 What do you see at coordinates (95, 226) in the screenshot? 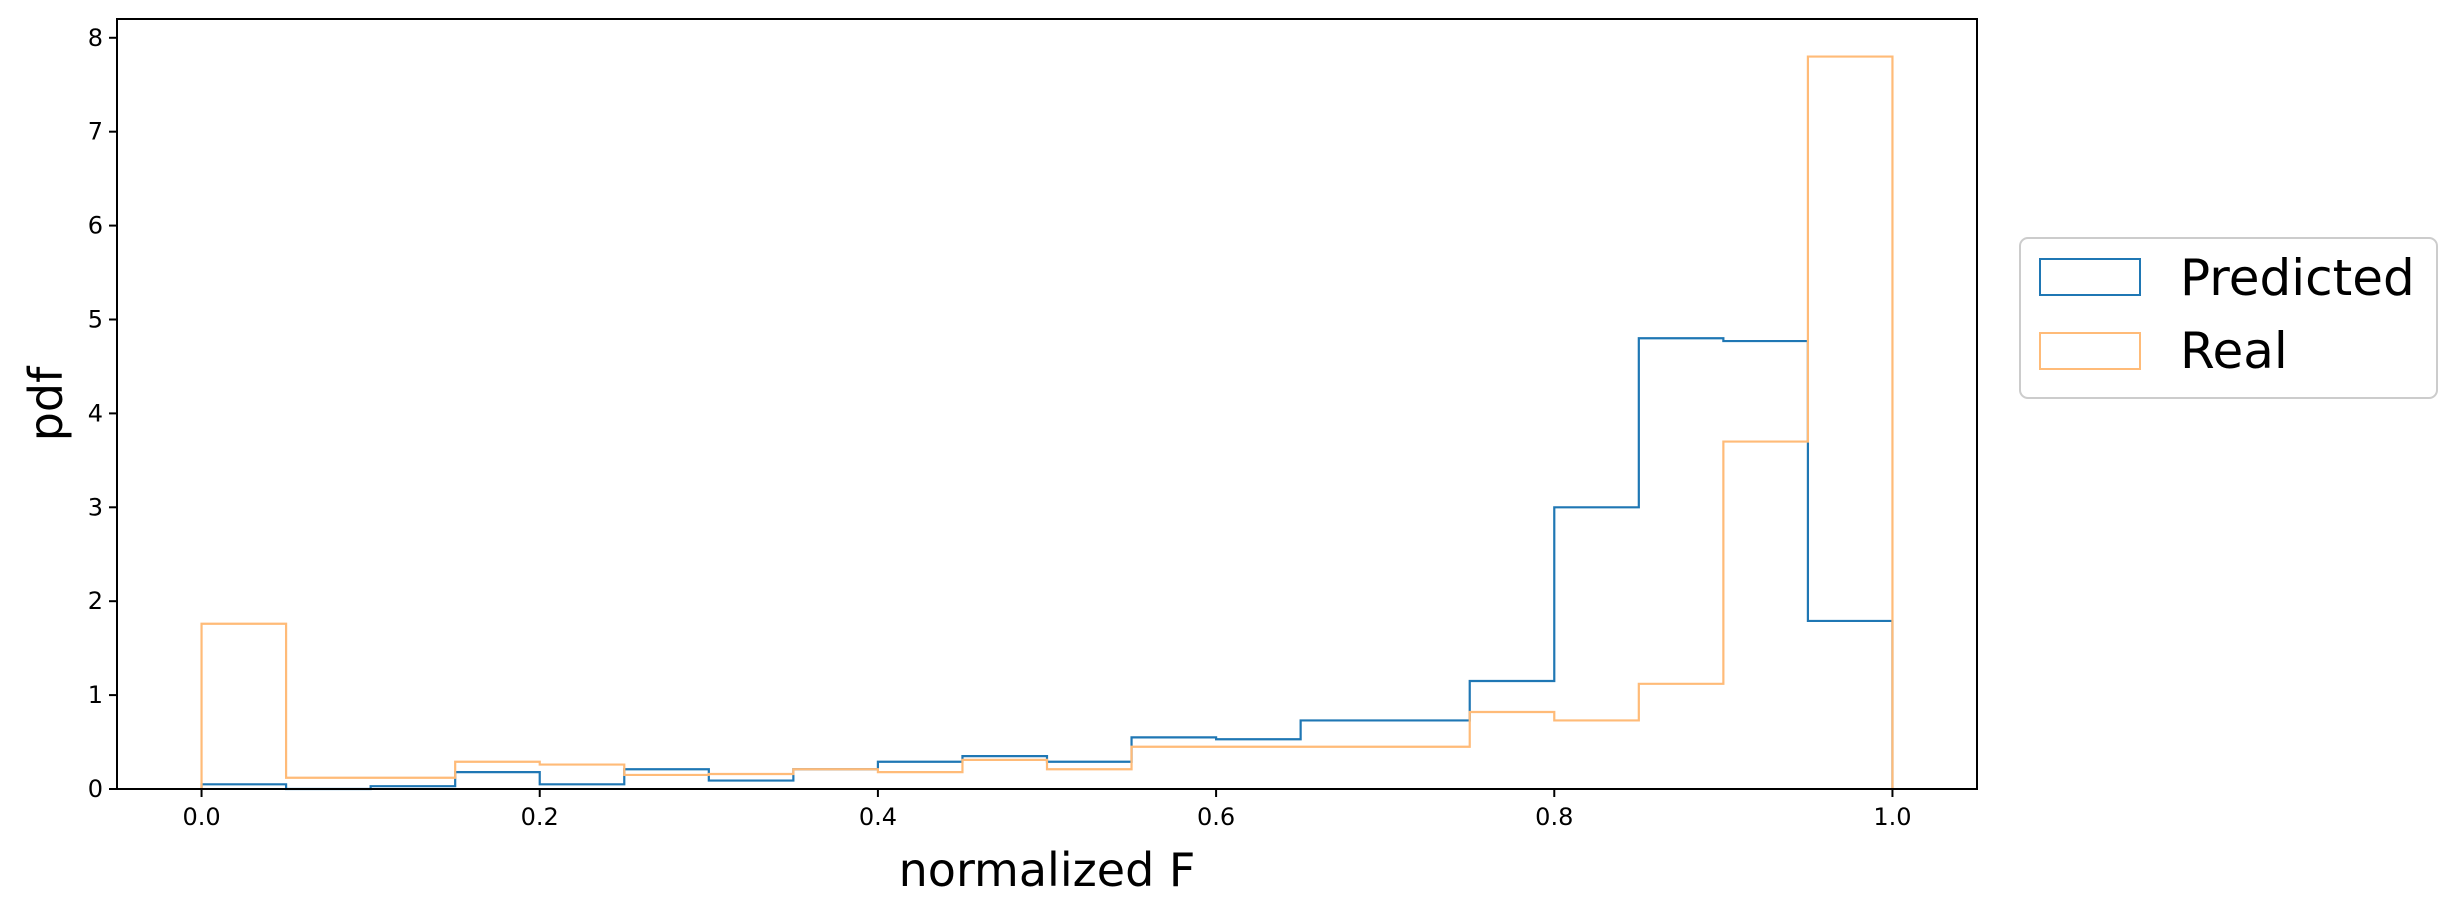
I see `y-tick-label: 6` at bounding box center [95, 226].